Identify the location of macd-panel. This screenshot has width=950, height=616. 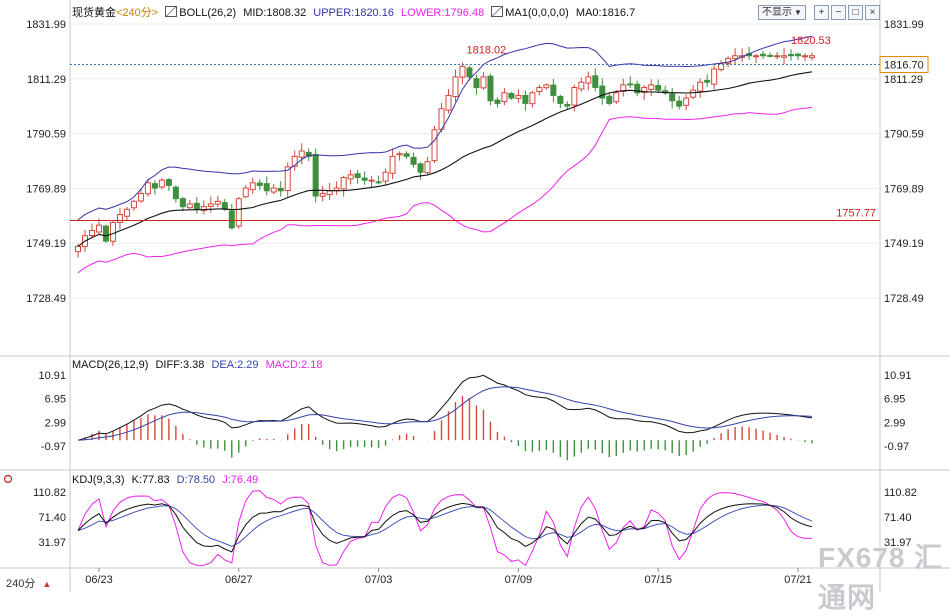
(445, 417).